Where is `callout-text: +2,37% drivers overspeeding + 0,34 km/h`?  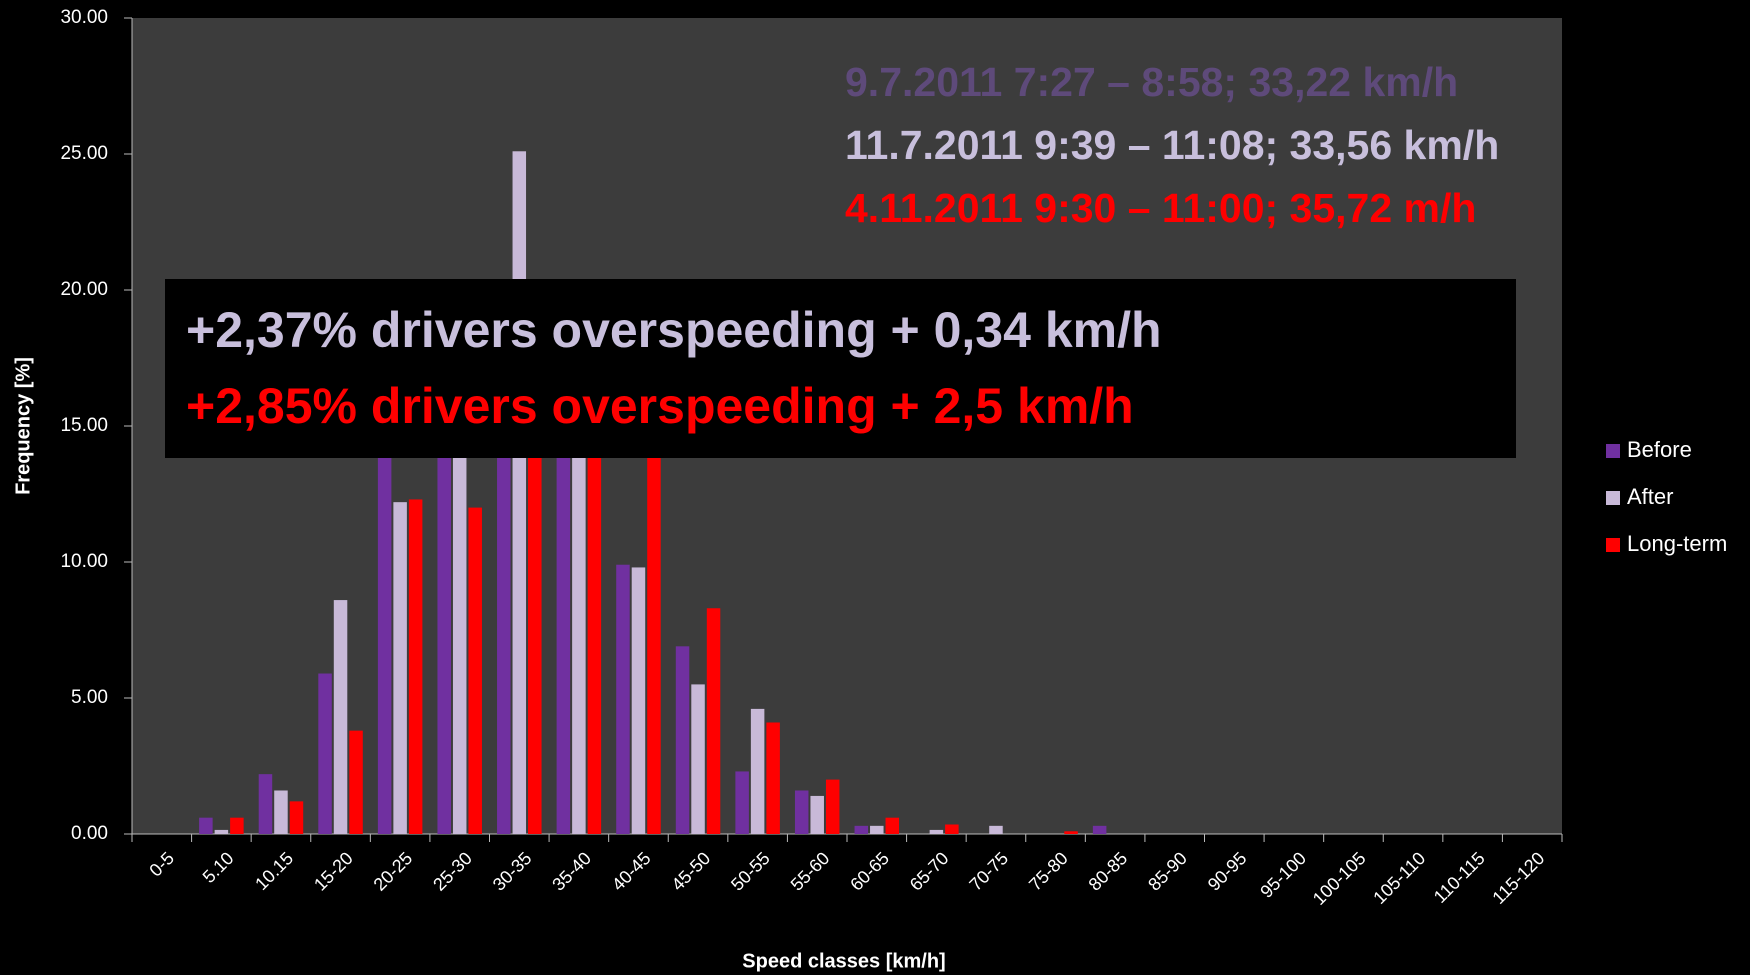 callout-text: +2,37% drivers overspeeding + 0,34 km/h is located at coordinates (674, 330).